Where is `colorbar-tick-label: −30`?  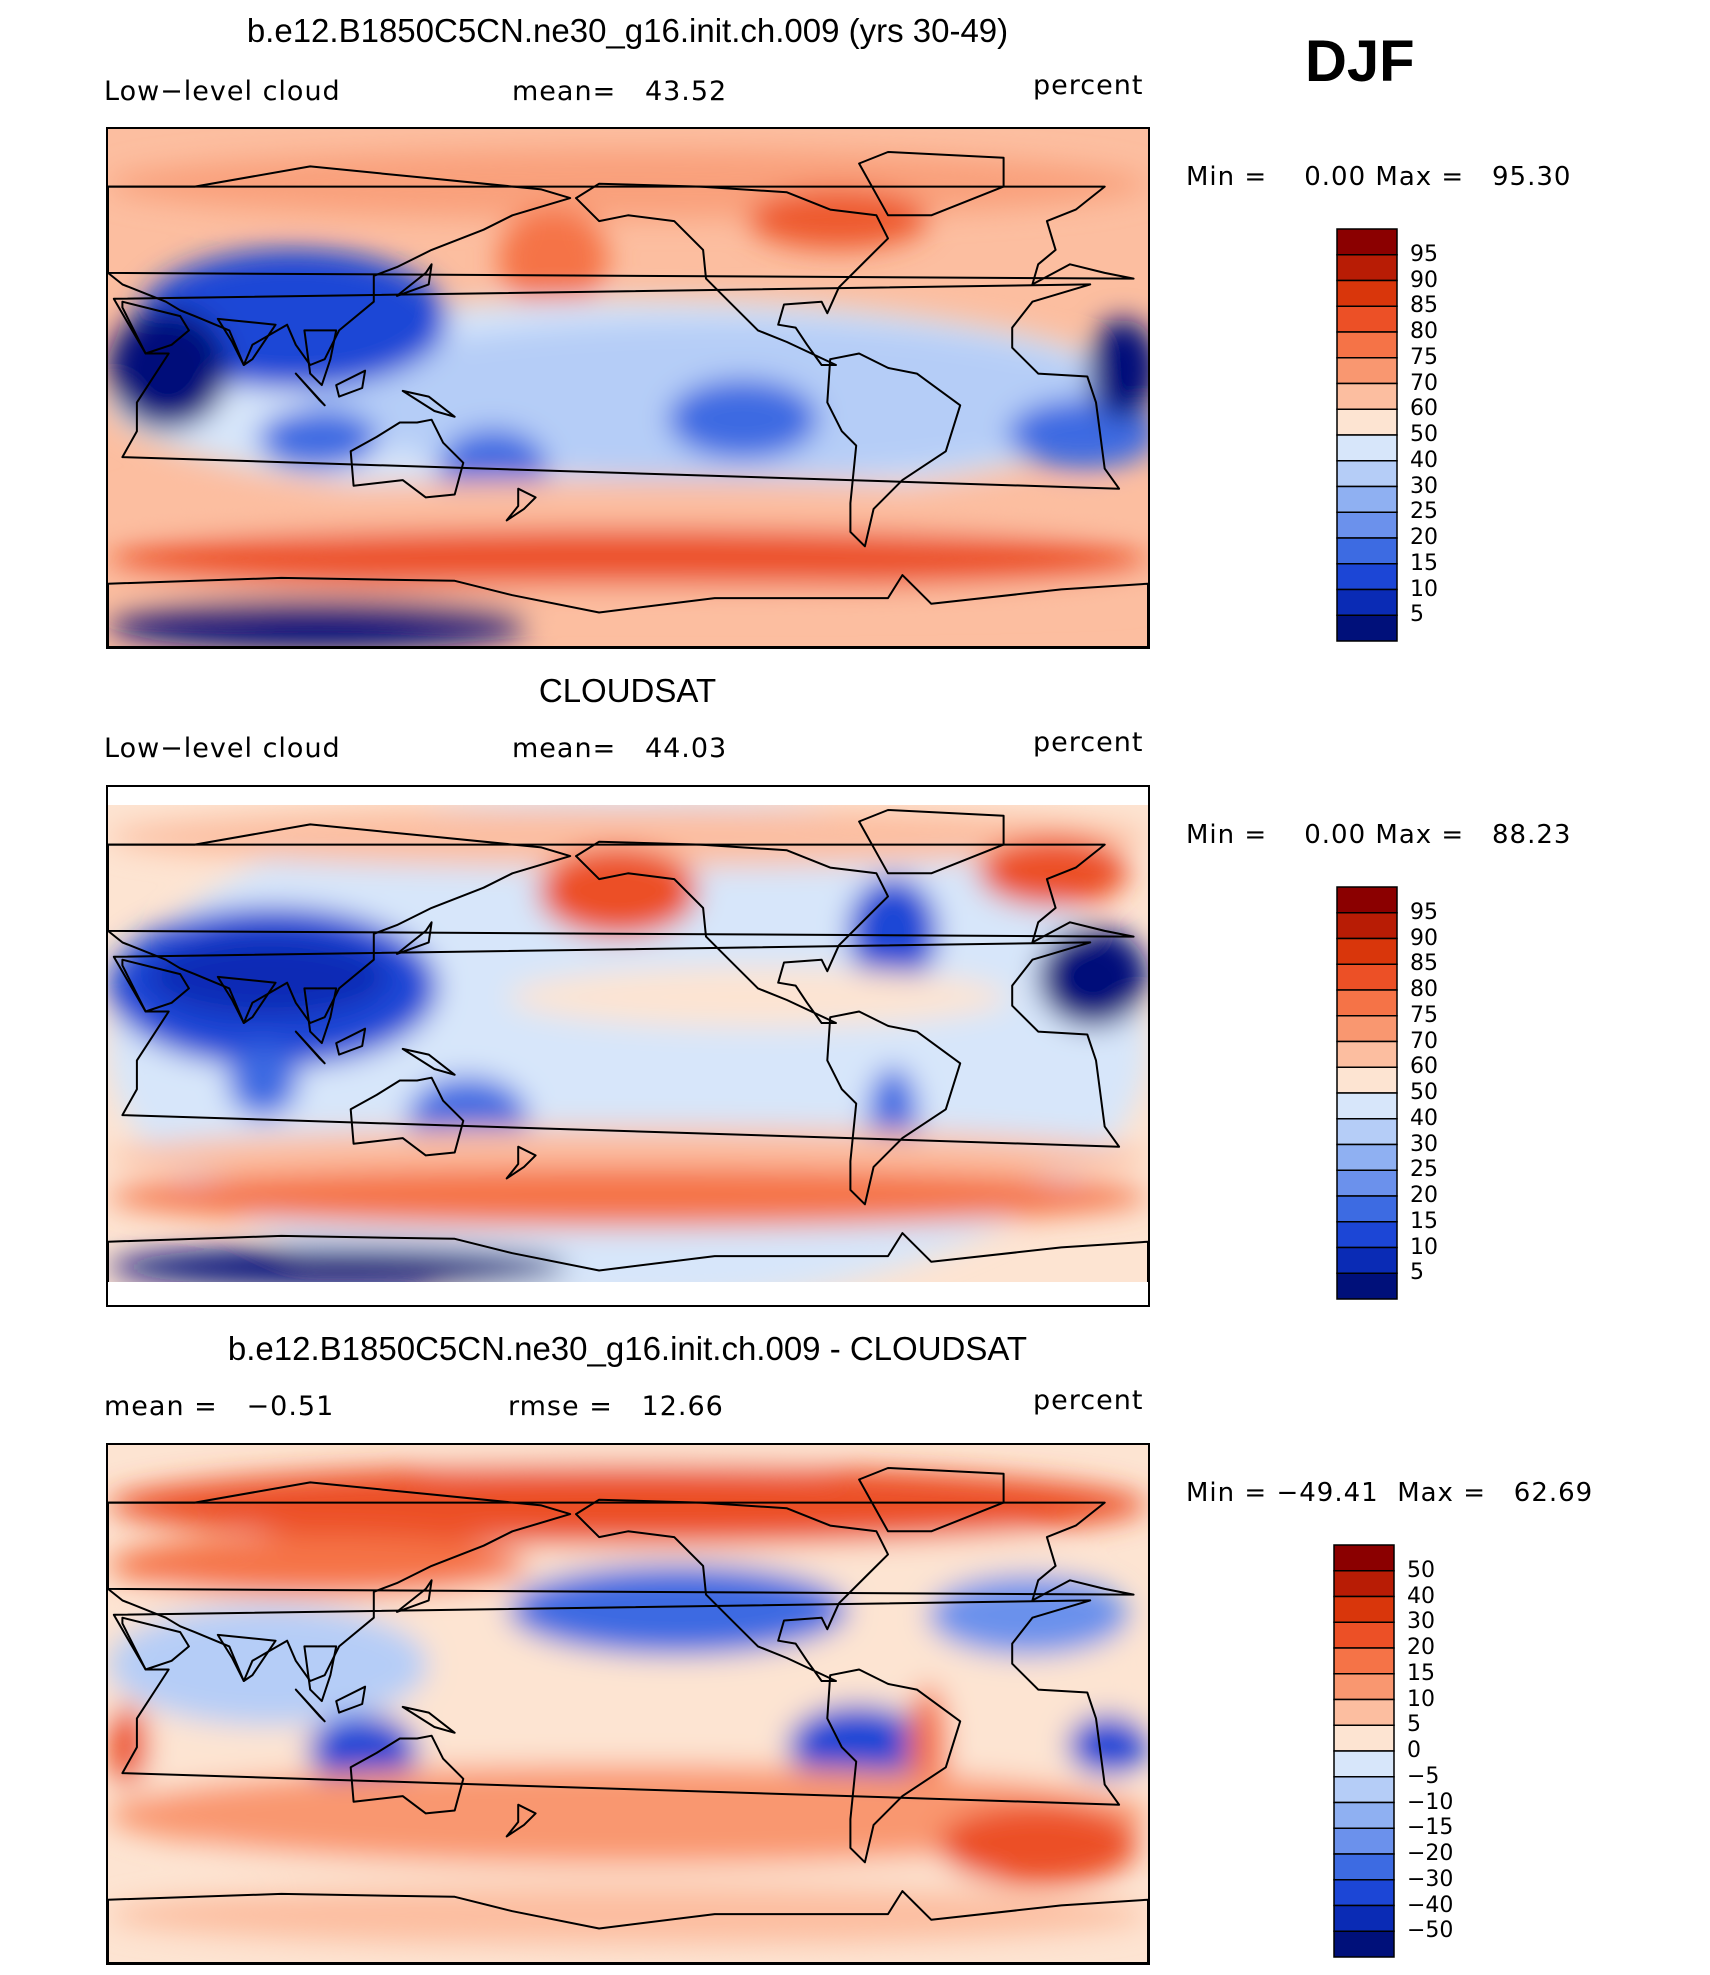
colorbar-tick-label: −30 is located at coordinates (1430, 1879).